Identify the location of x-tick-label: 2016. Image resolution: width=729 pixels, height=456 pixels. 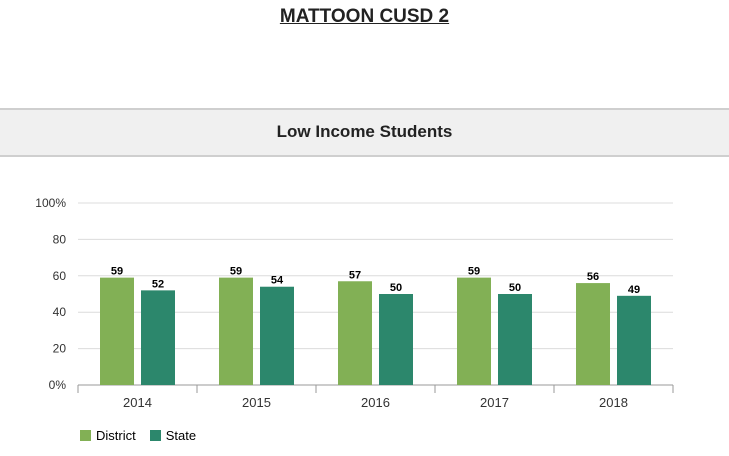
(375, 402).